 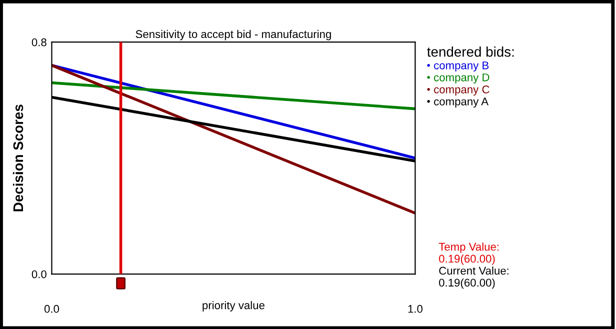 I want to click on x-axis-title: priority value, so click(x=233, y=306).